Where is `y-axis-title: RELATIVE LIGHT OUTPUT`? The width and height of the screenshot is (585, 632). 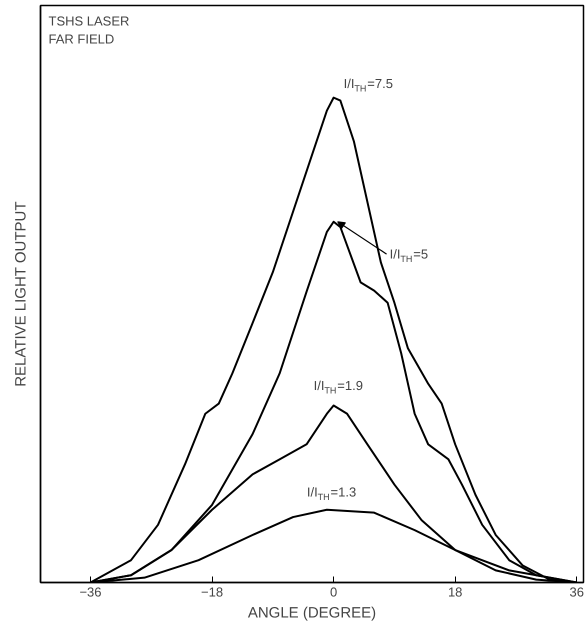
y-axis-title: RELATIVE LIGHT OUTPUT is located at coordinates (21, 294).